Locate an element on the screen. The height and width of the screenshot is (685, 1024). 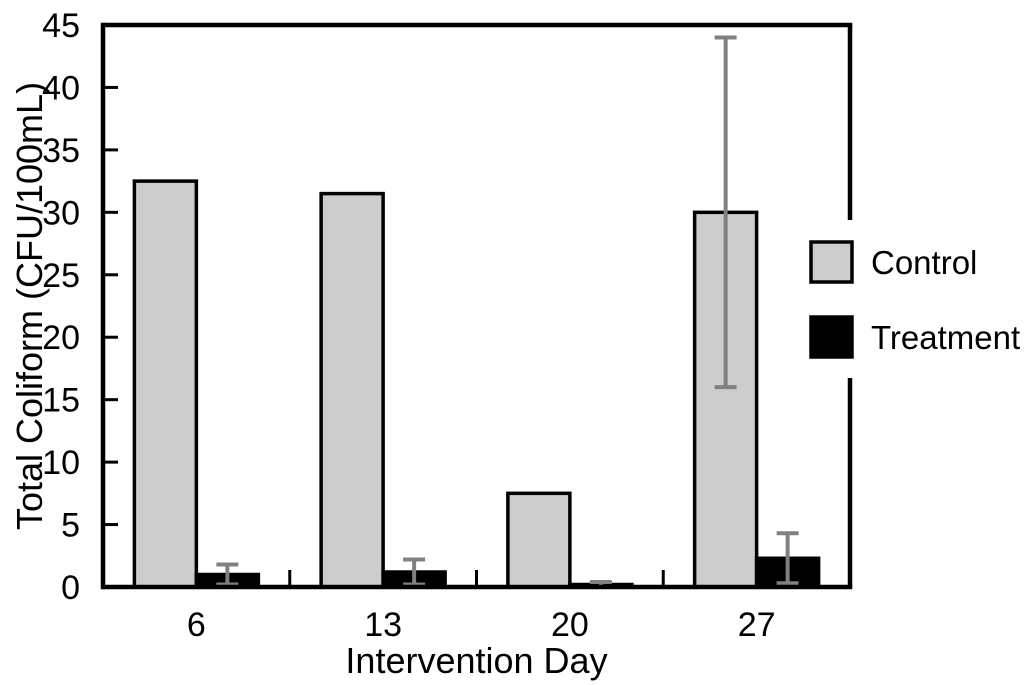
y-tick-label-40: 40 is located at coordinates (61, 88).